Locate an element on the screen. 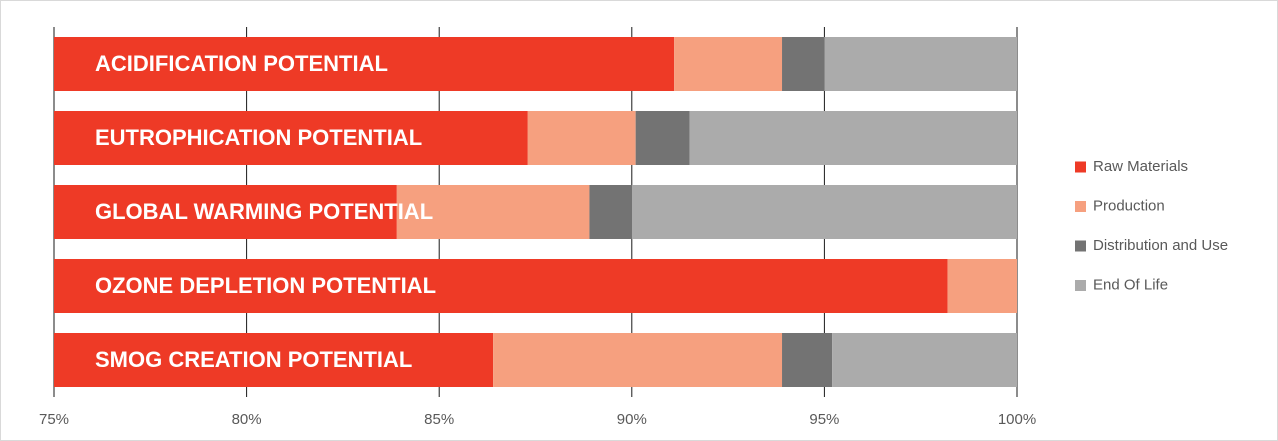  category-label: OZONE DEPLETION POTENTIAL is located at coordinates (265, 285).